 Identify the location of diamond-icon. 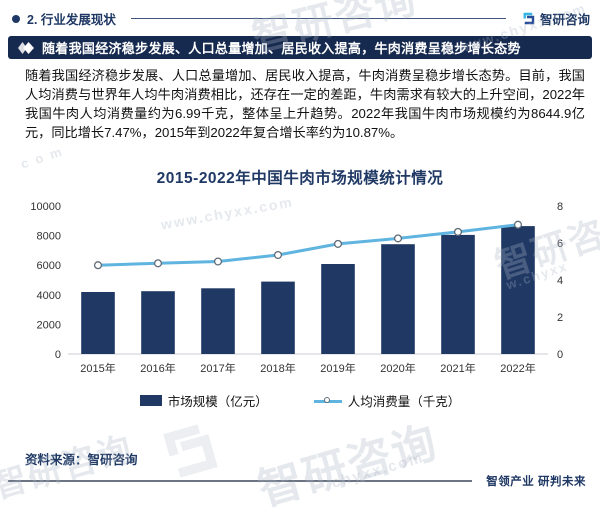
(26, 47).